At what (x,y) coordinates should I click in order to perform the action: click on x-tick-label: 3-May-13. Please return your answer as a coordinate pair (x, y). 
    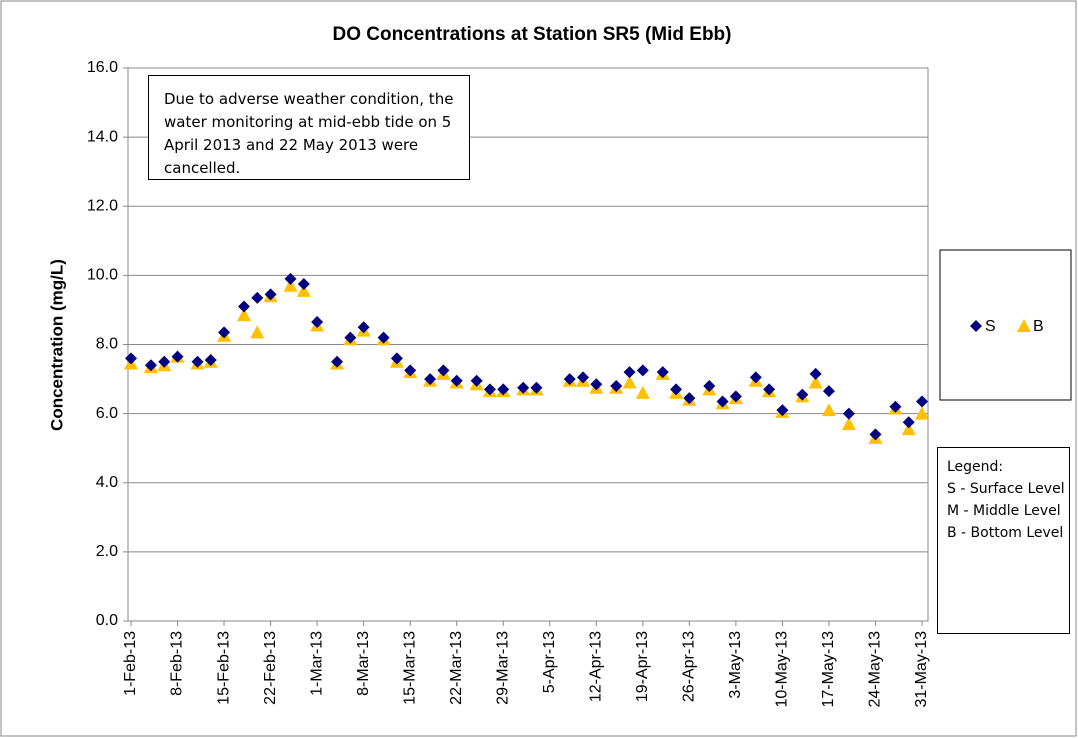
    Looking at the image, I should click on (735, 665).